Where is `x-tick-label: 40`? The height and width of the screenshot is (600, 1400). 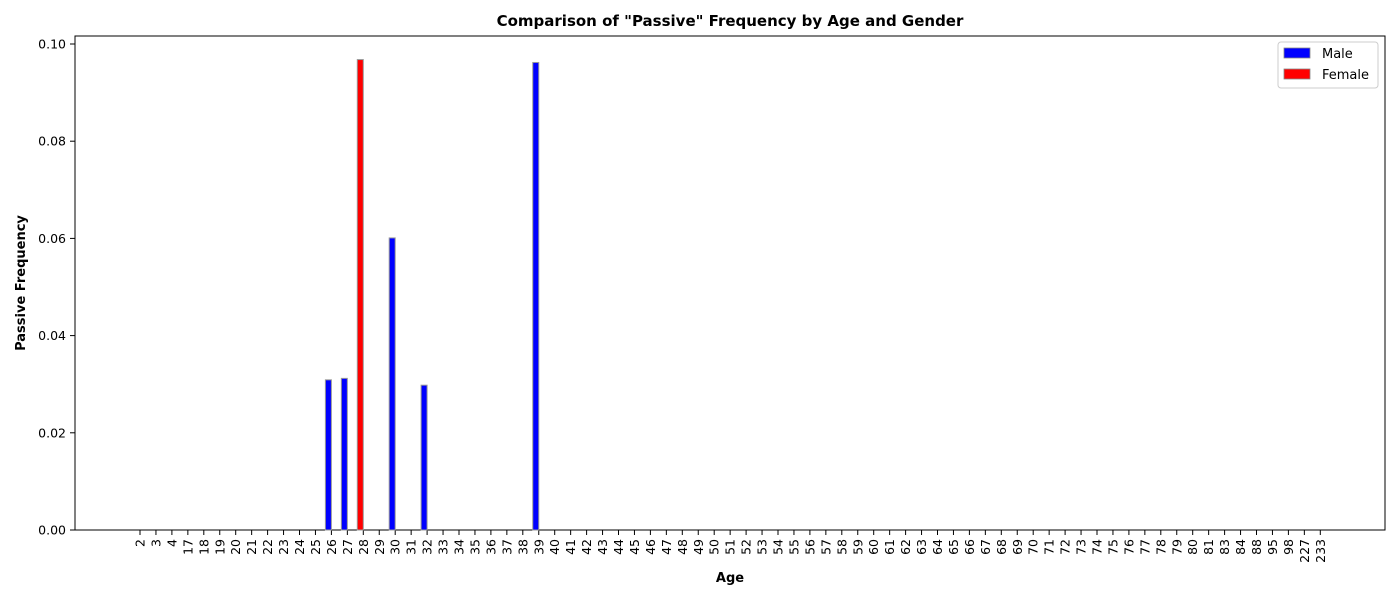
x-tick-label: 40 is located at coordinates (554, 547).